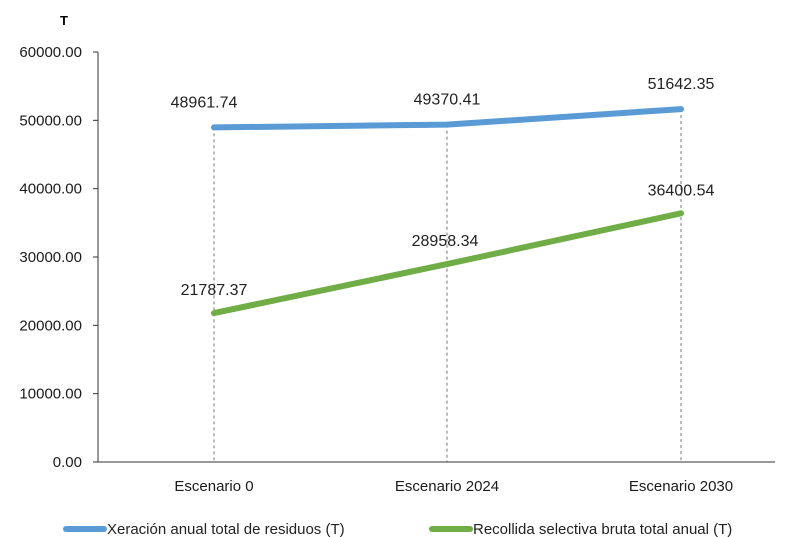 The height and width of the screenshot is (537, 791). Describe the element at coordinates (50, 120) in the screenshot. I see `y-tick-label: 50000.00` at that location.